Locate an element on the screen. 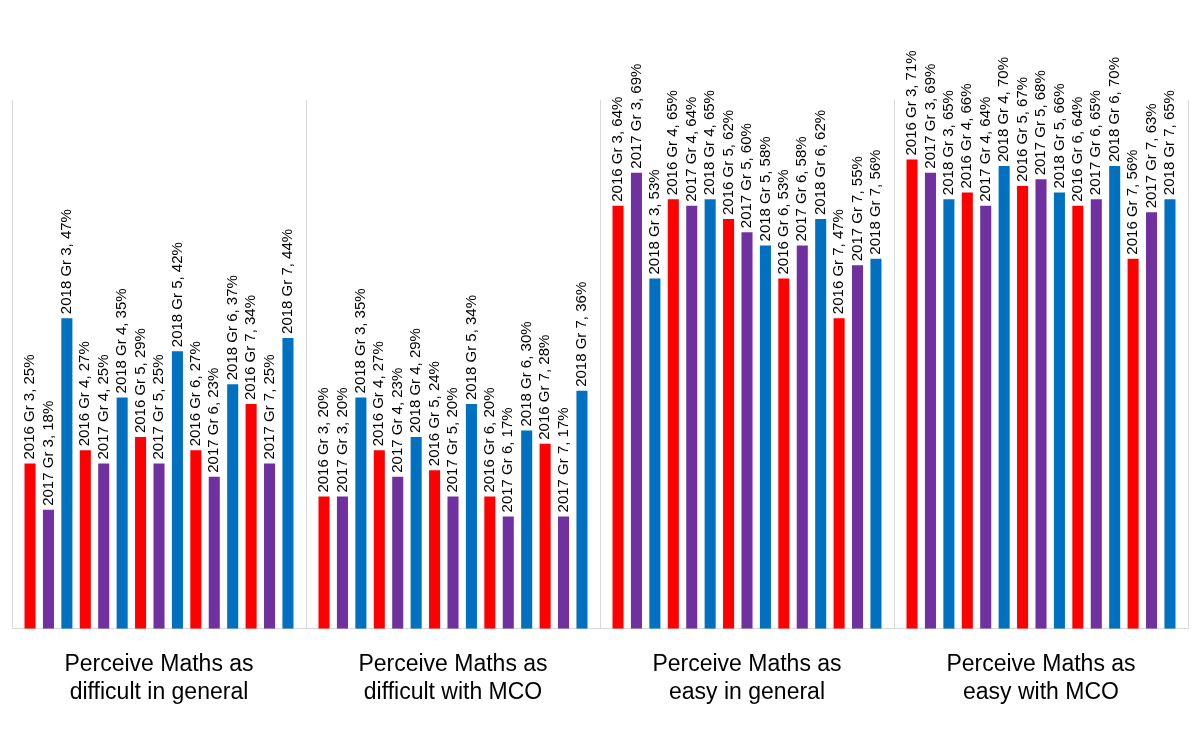  data-label: 2018 Gr 3, 47% is located at coordinates (66, 262).